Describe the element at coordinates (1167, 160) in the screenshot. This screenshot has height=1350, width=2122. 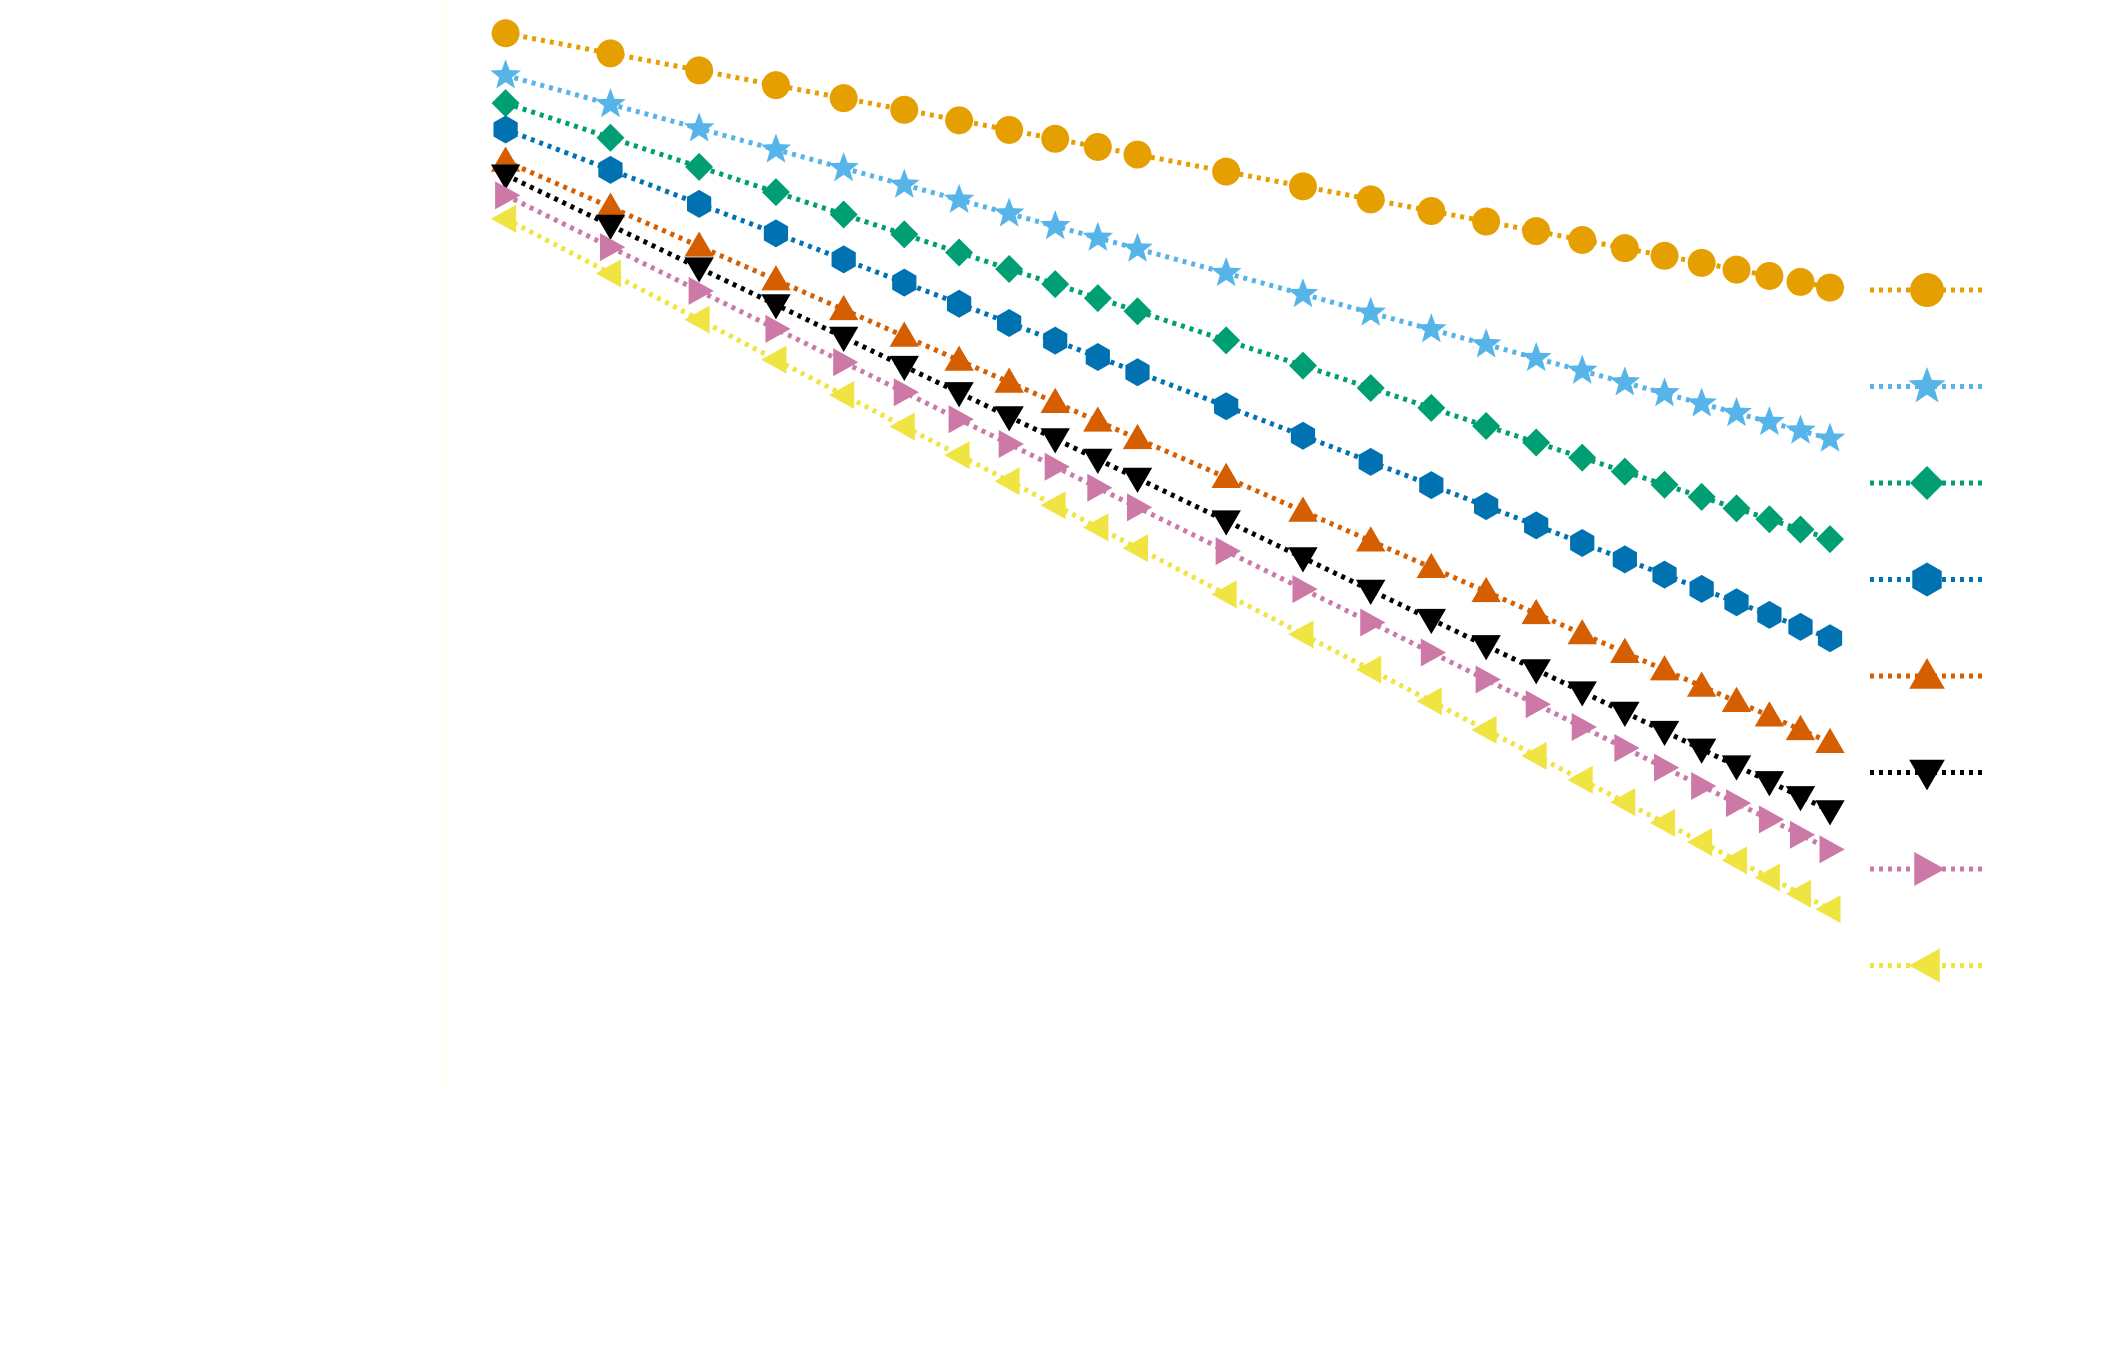
I see `series-1-circle` at that location.